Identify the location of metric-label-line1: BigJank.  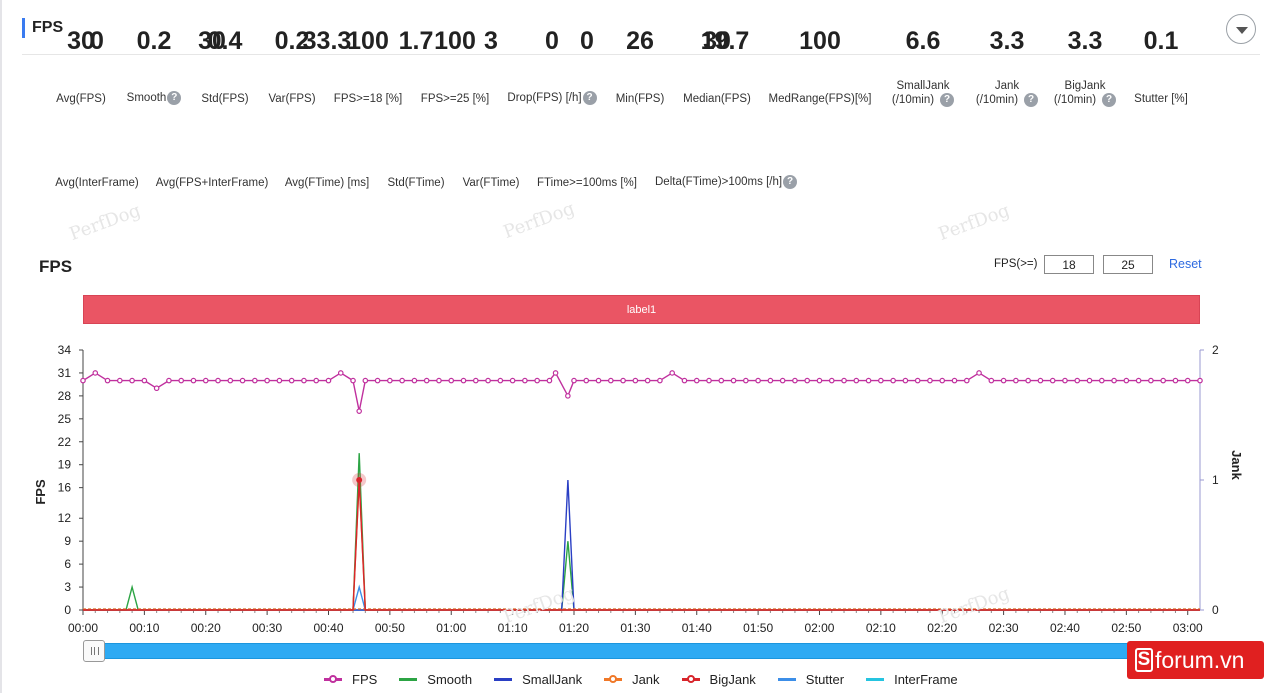
(1085, 86).